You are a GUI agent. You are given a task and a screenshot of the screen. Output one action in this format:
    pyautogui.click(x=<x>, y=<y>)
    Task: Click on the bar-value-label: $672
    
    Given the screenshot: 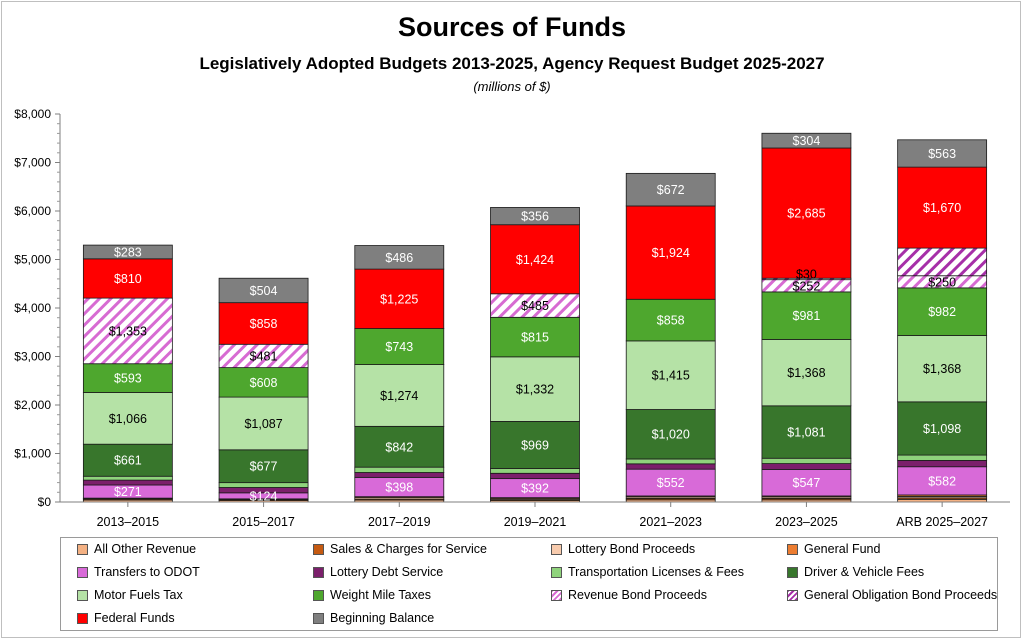 What is the action you would take?
    pyautogui.click(x=671, y=190)
    